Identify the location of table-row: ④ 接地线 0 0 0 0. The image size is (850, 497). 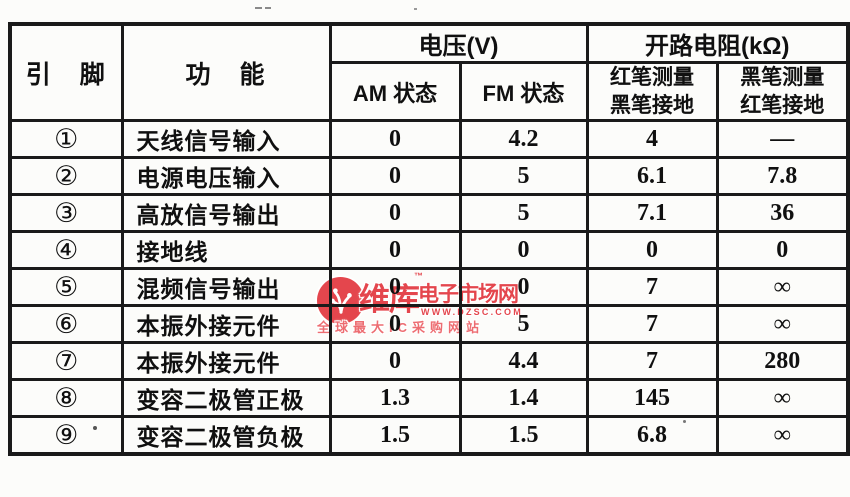
(429, 250).